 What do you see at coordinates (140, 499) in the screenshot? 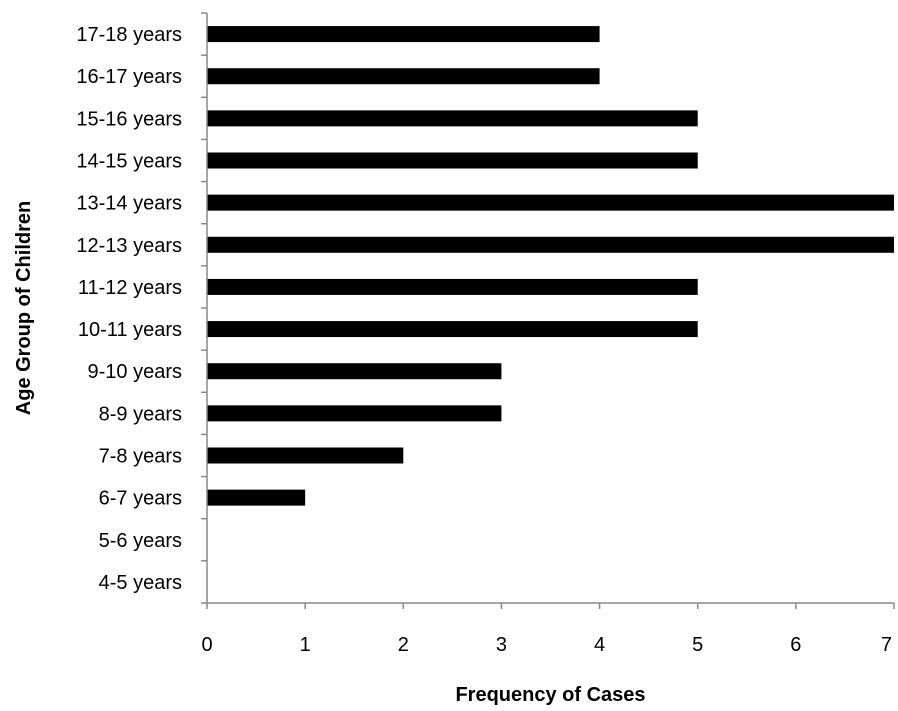
I see `y-tick-label: 6-7 years` at bounding box center [140, 499].